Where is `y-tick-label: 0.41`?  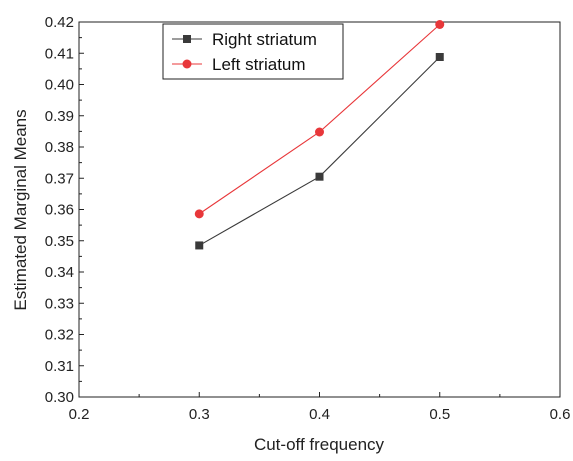 y-tick-label: 0.41 is located at coordinates (59, 53).